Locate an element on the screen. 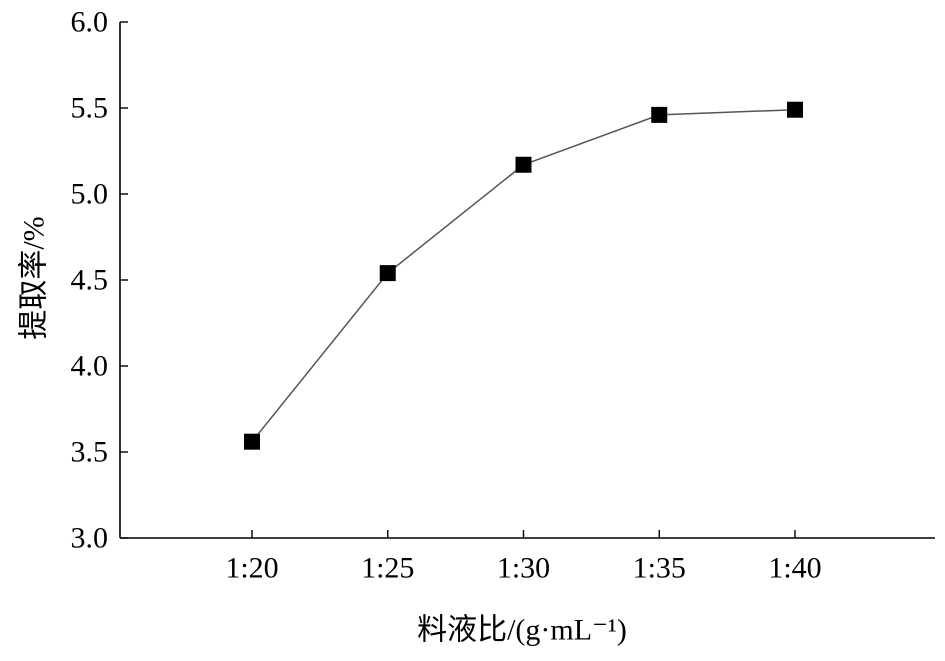  x-tick-label: 1:25 is located at coordinates (387, 568).